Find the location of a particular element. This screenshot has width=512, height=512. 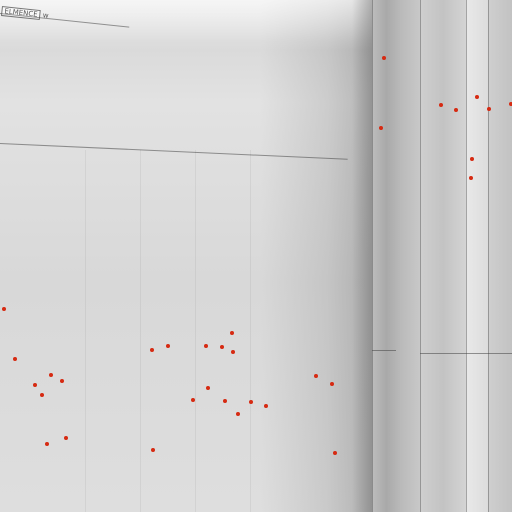

fold-edge is located at coordinates (362, 256).